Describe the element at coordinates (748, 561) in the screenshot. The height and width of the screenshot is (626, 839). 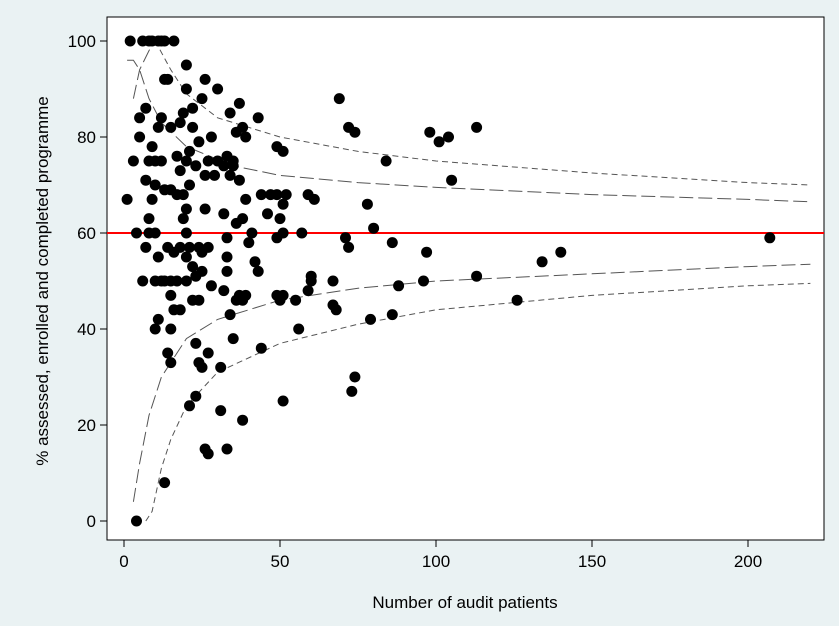
I see `x-tick-label: 200` at that location.